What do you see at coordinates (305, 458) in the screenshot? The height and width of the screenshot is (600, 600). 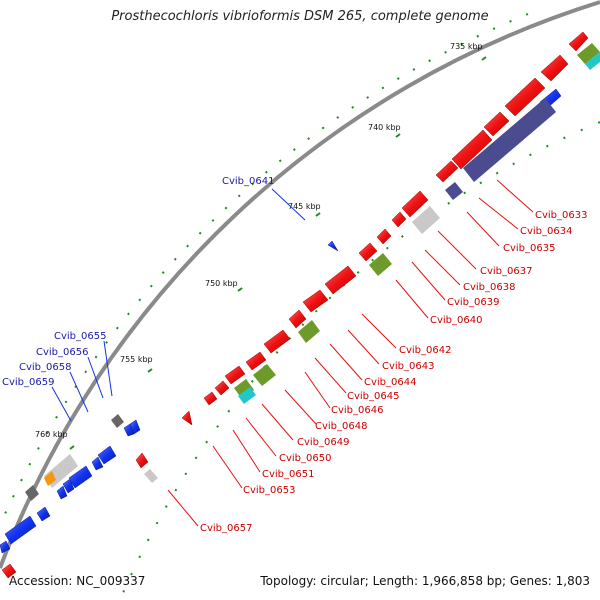 I see `gene-label: Cvib_0650` at bounding box center [305, 458].